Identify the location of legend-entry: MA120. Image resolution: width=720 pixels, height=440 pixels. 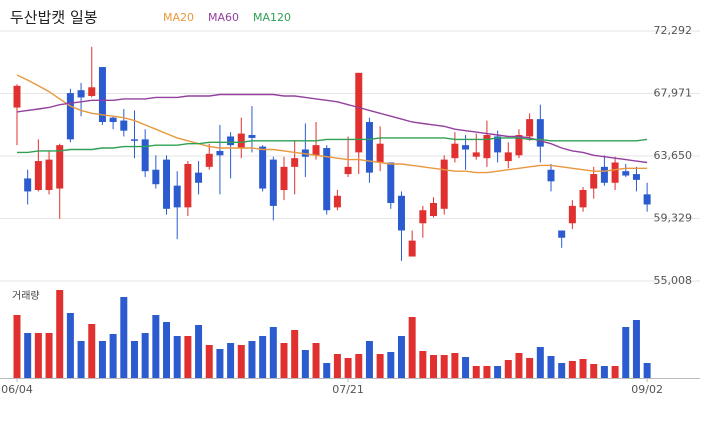
(272, 17).